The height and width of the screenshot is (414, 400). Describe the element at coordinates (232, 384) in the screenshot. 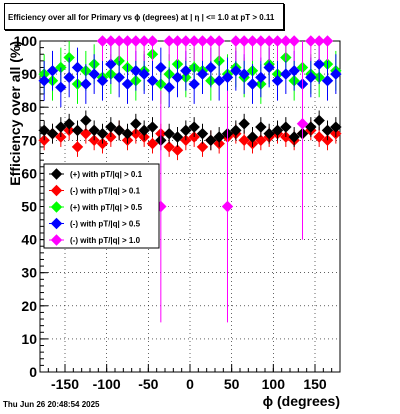

I see `x-tick-label: 50` at that location.